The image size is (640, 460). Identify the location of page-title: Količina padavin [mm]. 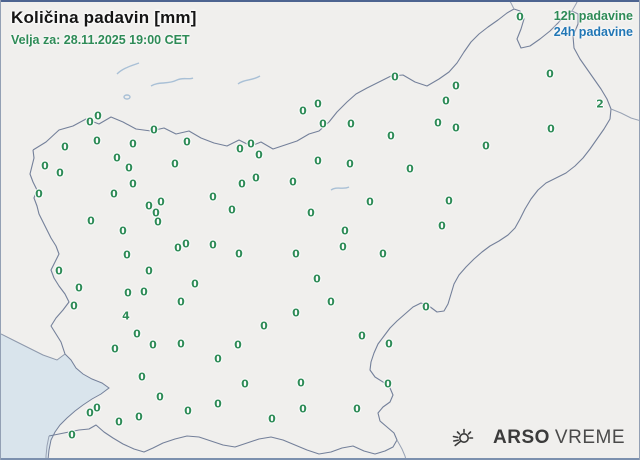
(104, 17).